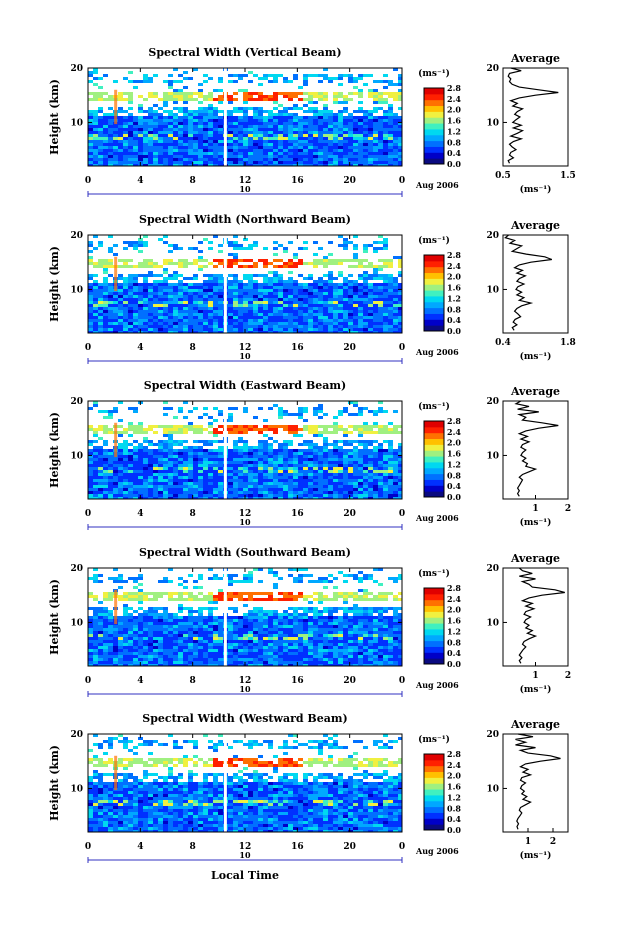 This screenshot has width=622, height=934. I want to click on x-axis-title: Local Time, so click(245, 875).